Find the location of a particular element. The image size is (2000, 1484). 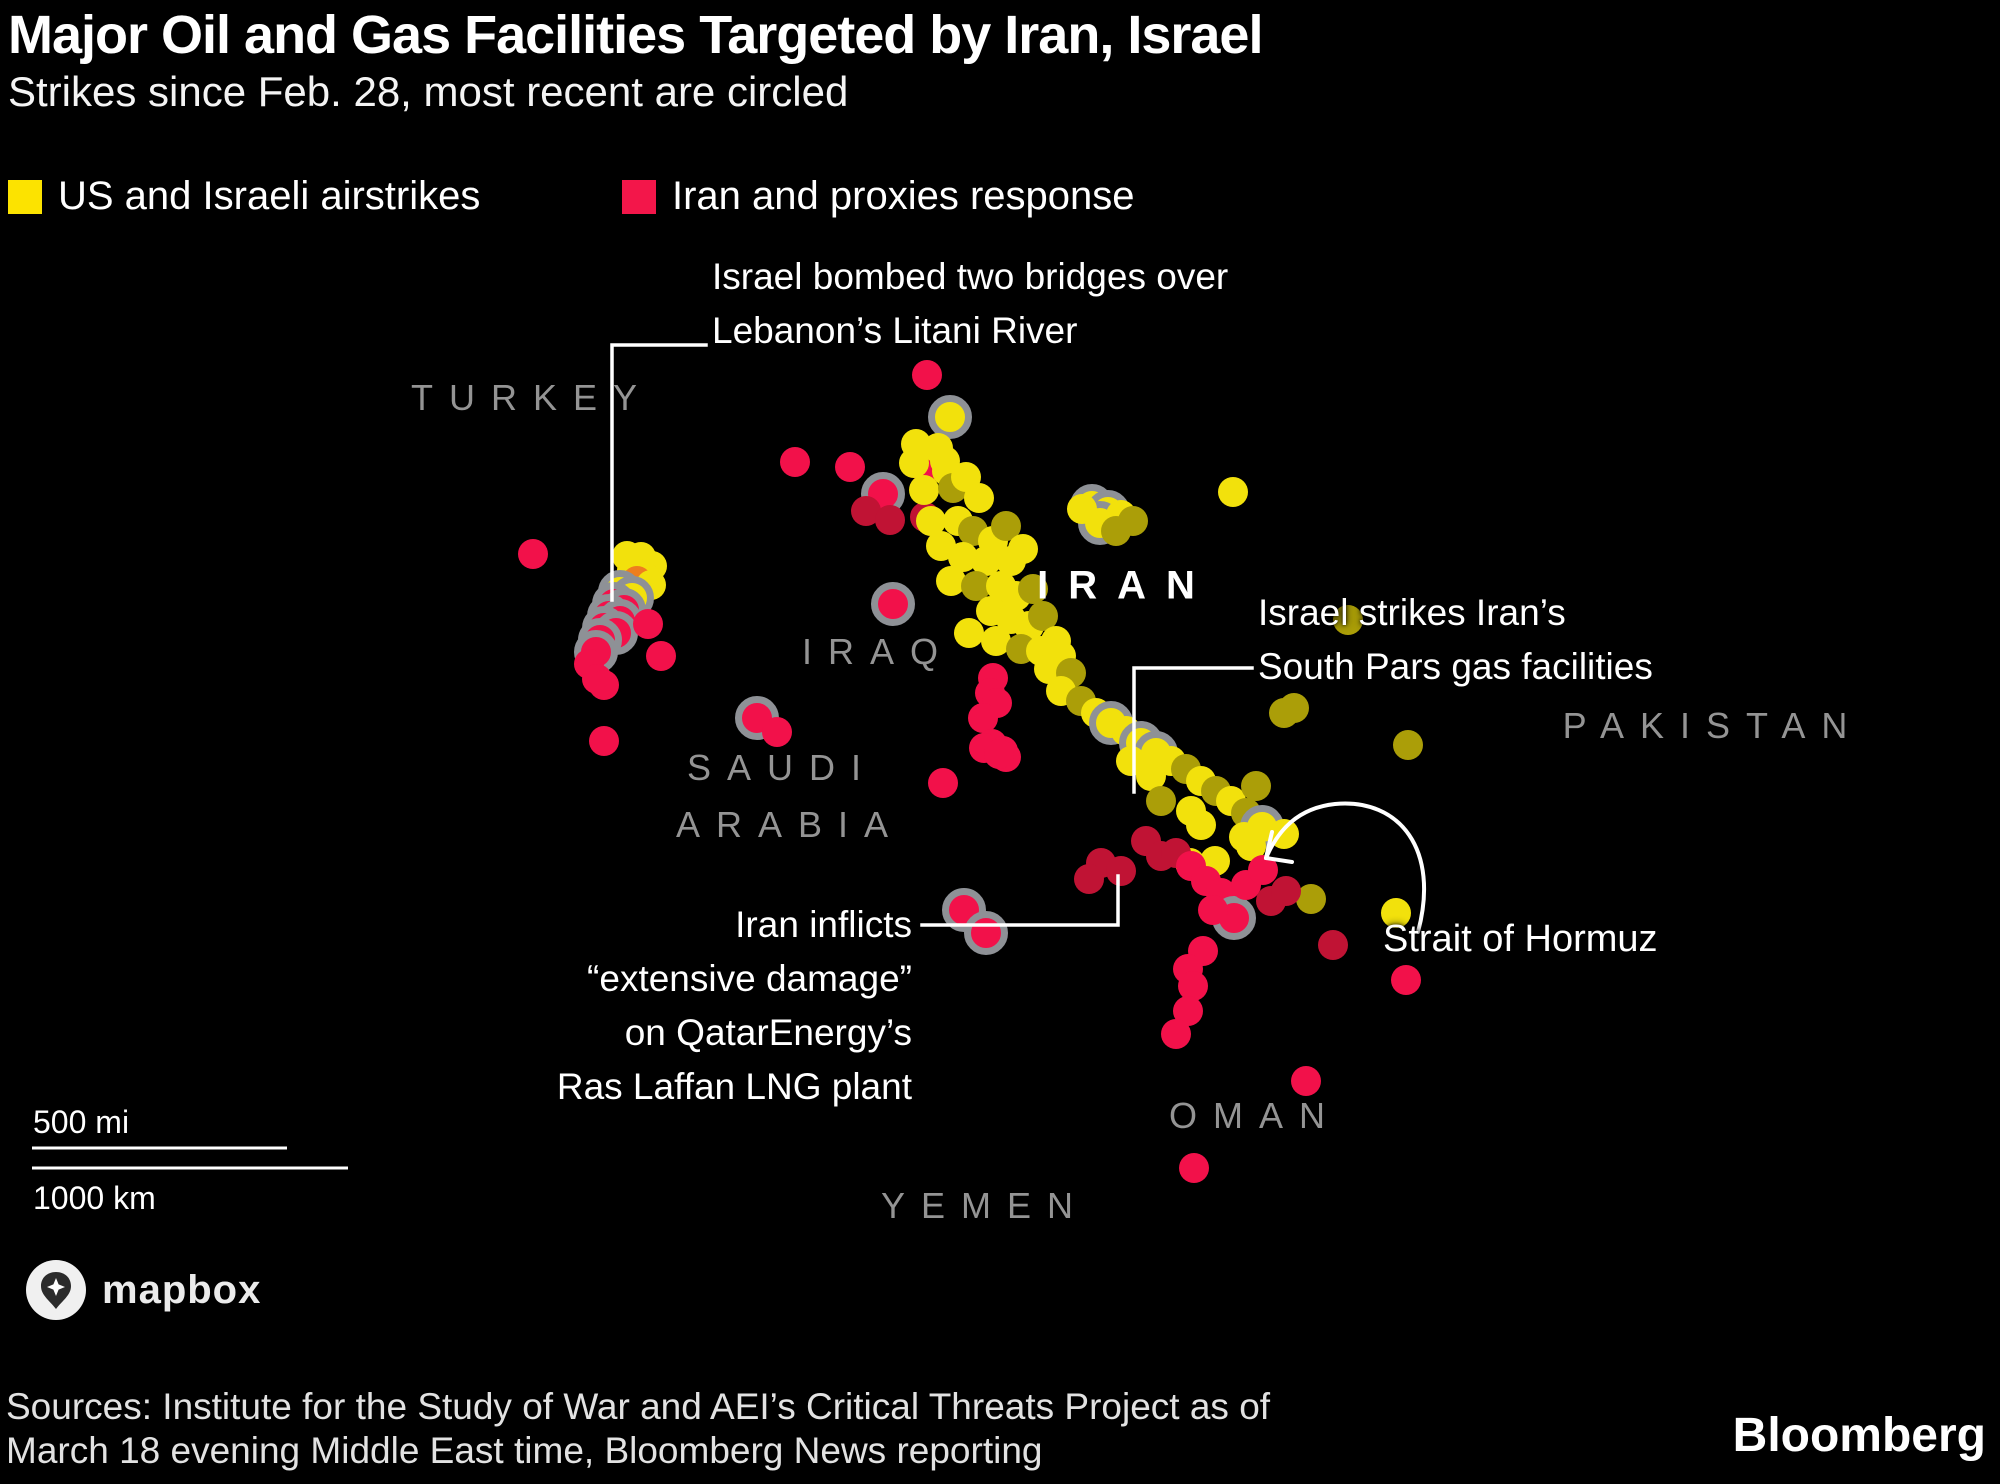

mapbox-wordmark: mapbox is located at coordinates (182, 1289).